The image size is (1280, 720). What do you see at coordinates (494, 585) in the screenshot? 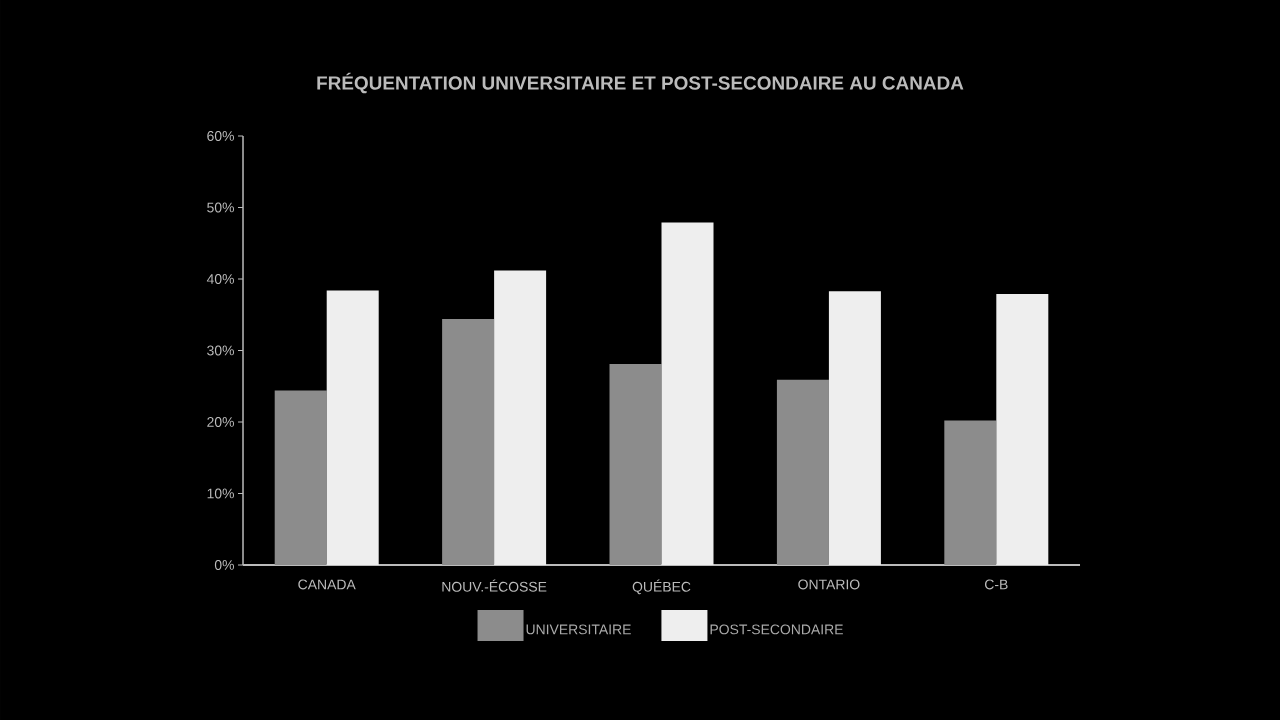
I see `x-tick-label: NOUV.-ÉCOSSE` at bounding box center [494, 585].